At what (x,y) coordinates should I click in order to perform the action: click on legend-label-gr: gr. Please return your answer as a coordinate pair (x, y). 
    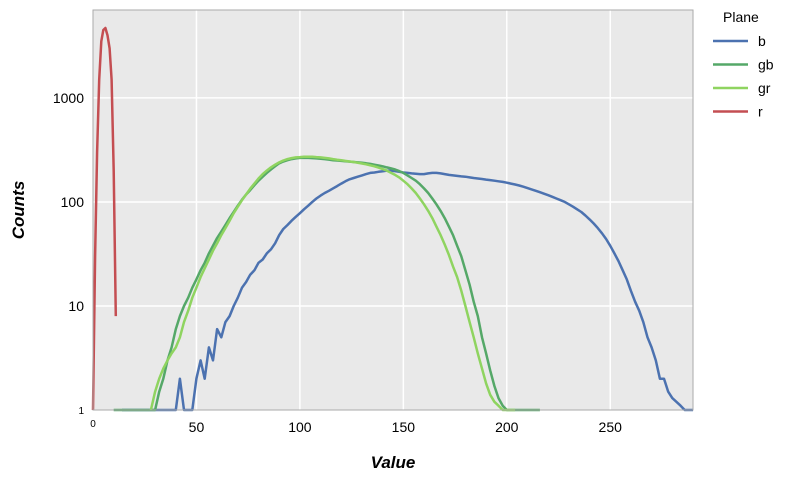
    Looking at the image, I should click on (764, 88).